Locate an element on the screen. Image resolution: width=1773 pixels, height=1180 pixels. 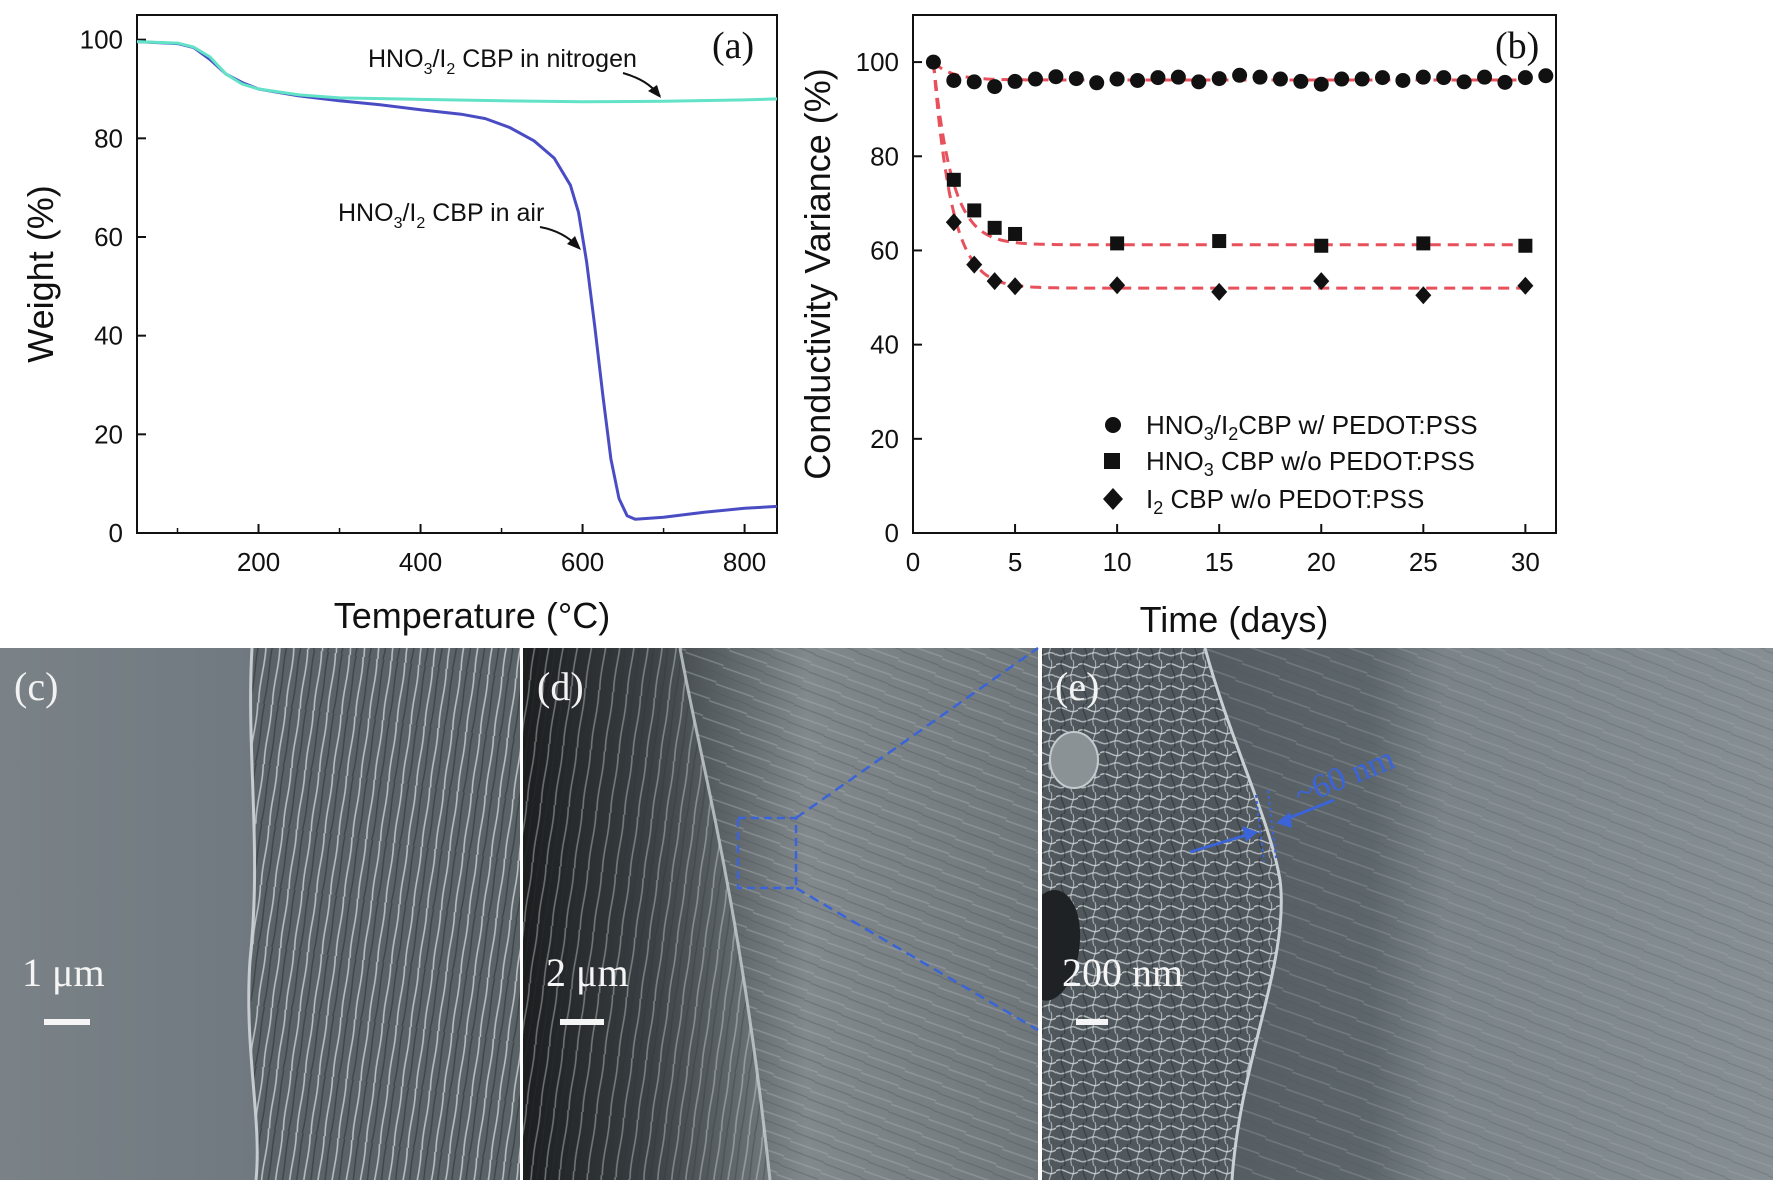
panel-d-edge is located at coordinates (725, 913).